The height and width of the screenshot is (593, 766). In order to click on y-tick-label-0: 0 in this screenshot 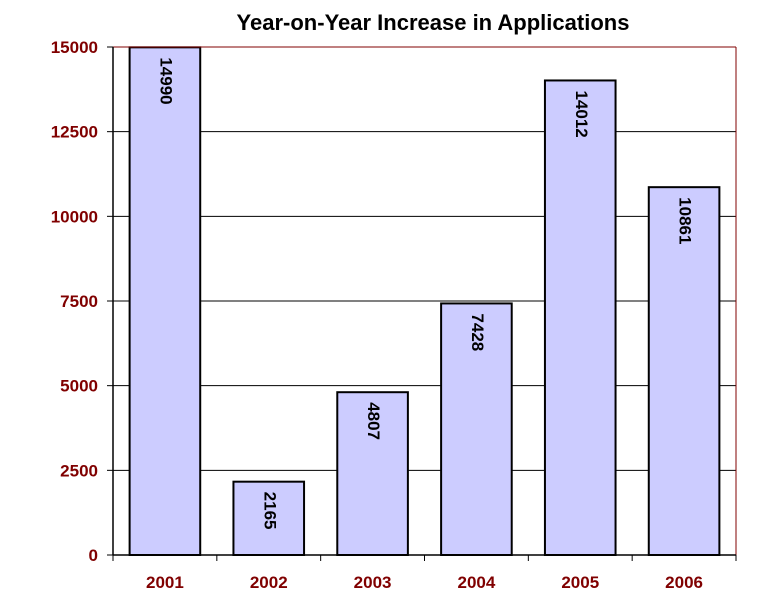, I will do `click(93, 555)`.